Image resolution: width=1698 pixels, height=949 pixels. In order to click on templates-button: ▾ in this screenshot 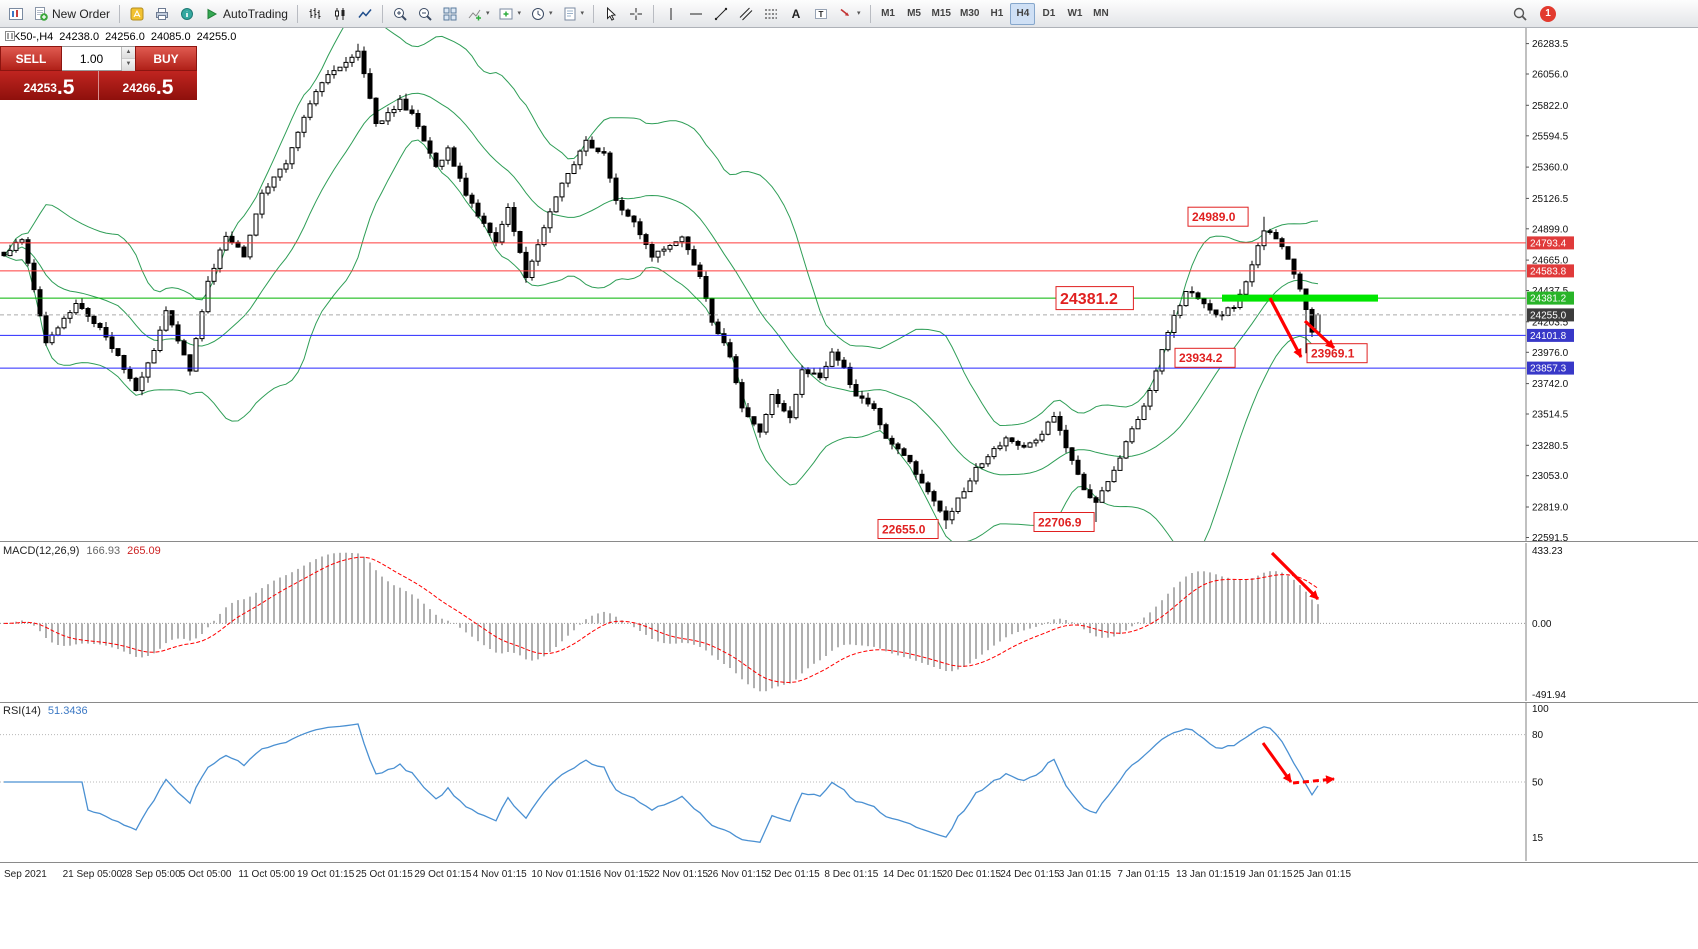, I will do `click(573, 14)`.